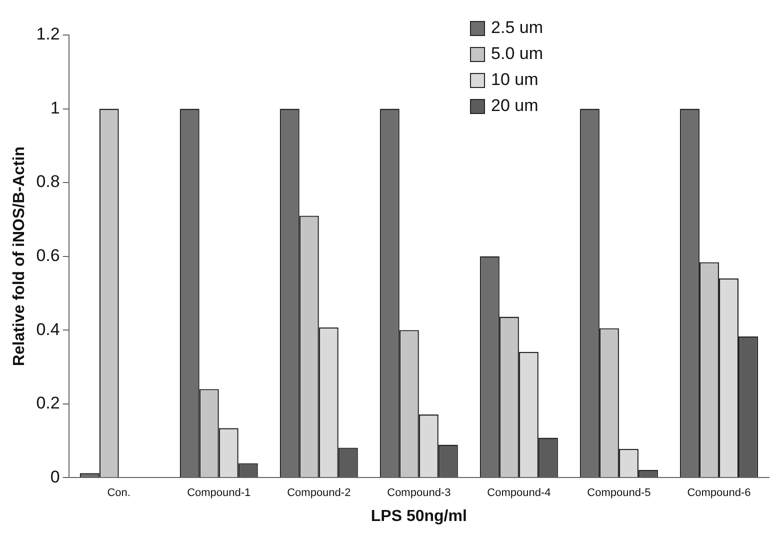 The width and height of the screenshot is (773, 534). Describe the element at coordinates (419, 493) in the screenshot. I see `x-tick-label: Compound-3` at that location.